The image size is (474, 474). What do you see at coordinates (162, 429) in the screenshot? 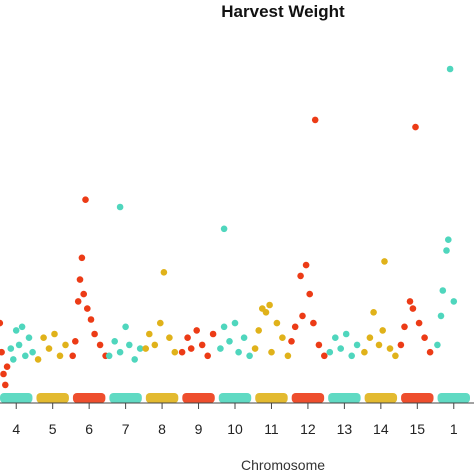
I see `x-tick-label-8: 8` at bounding box center [162, 429].